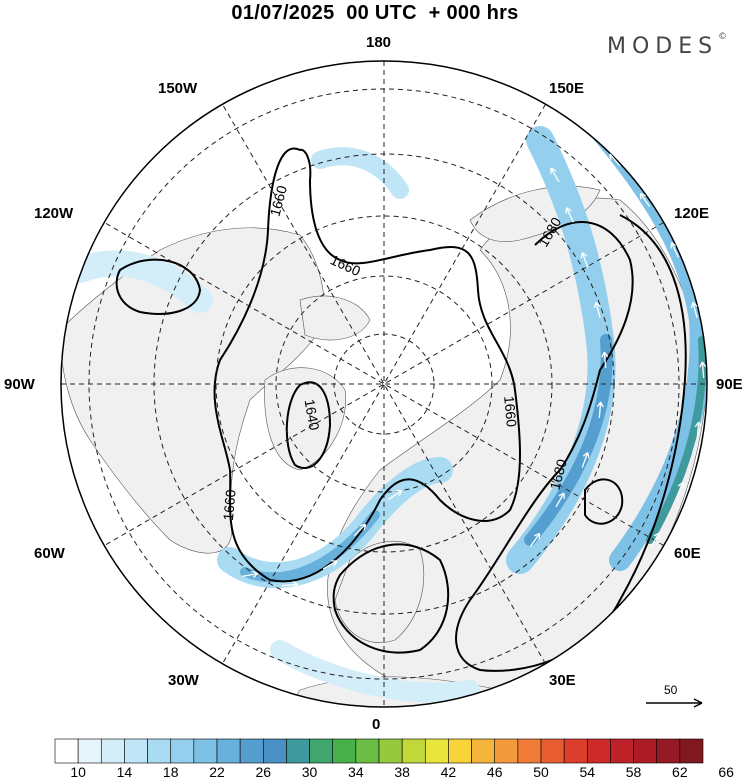 The width and height of the screenshot is (750, 782). What do you see at coordinates (263, 772) in the screenshot?
I see `colorbar-tick-label: 26` at bounding box center [263, 772].